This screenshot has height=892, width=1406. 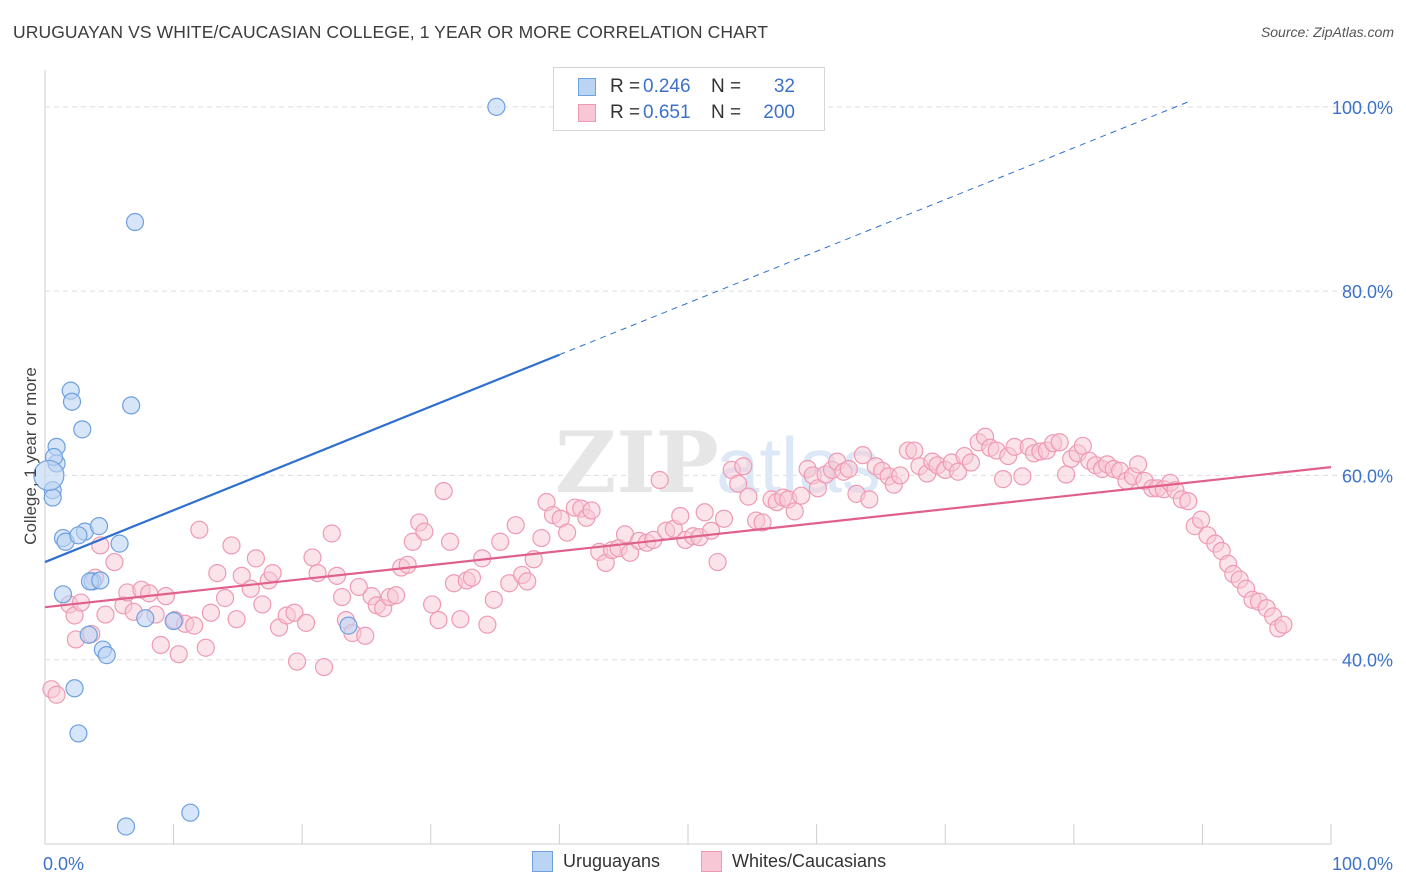 What do you see at coordinates (779, 112) in the screenshot?
I see `legend-n-value: 200` at bounding box center [779, 112].